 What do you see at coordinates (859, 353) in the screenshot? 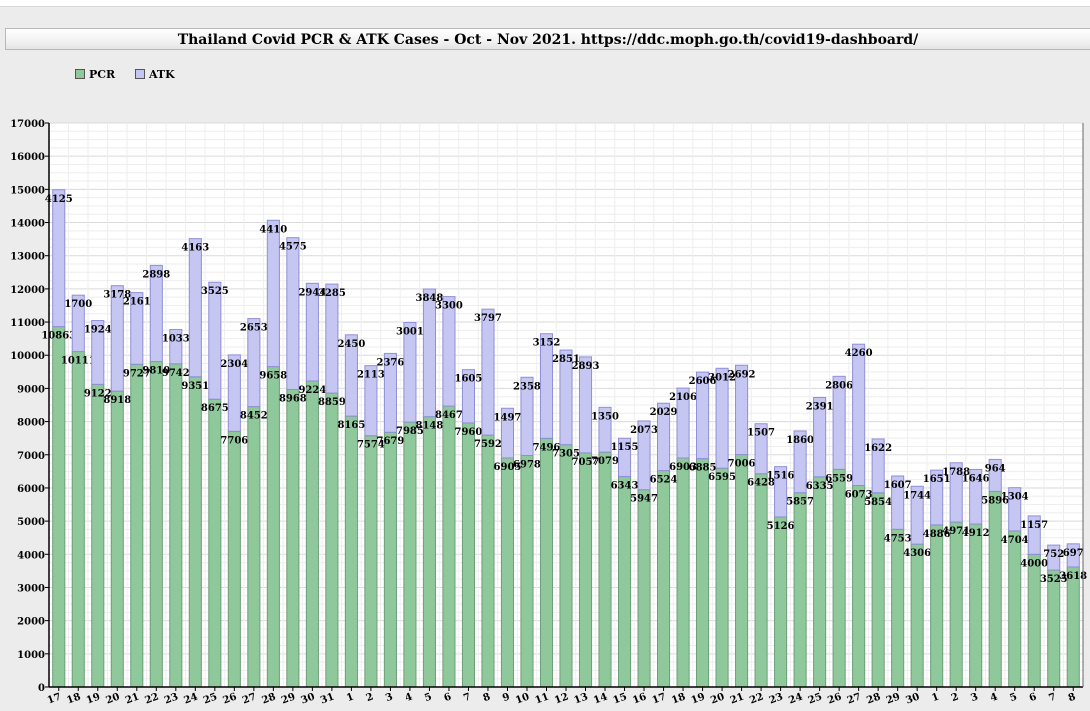
I see `data-label-atk: 4260` at bounding box center [859, 353].